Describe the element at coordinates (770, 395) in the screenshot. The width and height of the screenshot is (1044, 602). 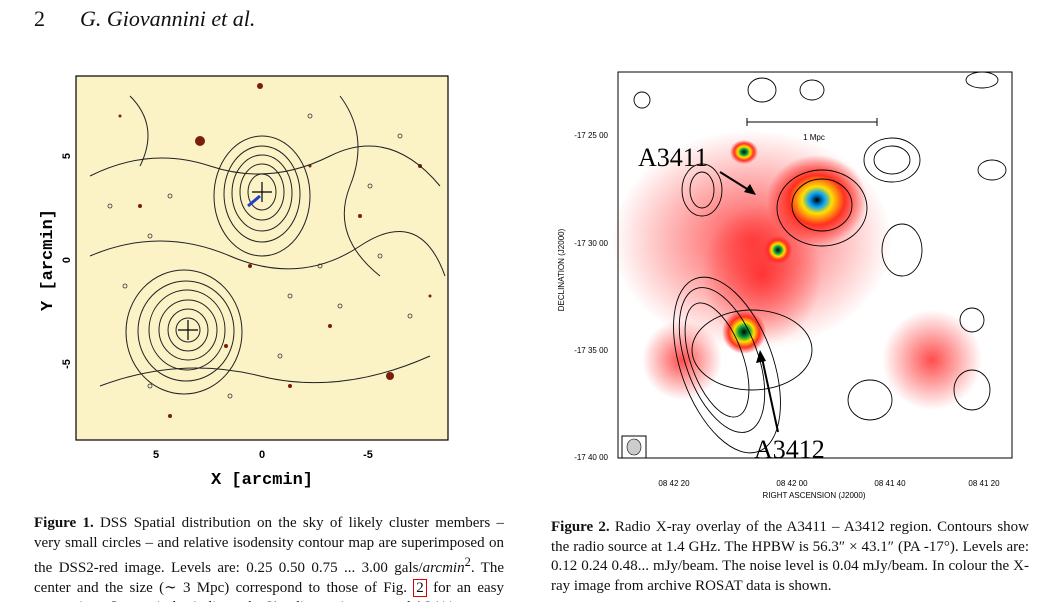
I see `arrow-a3412` at that location.